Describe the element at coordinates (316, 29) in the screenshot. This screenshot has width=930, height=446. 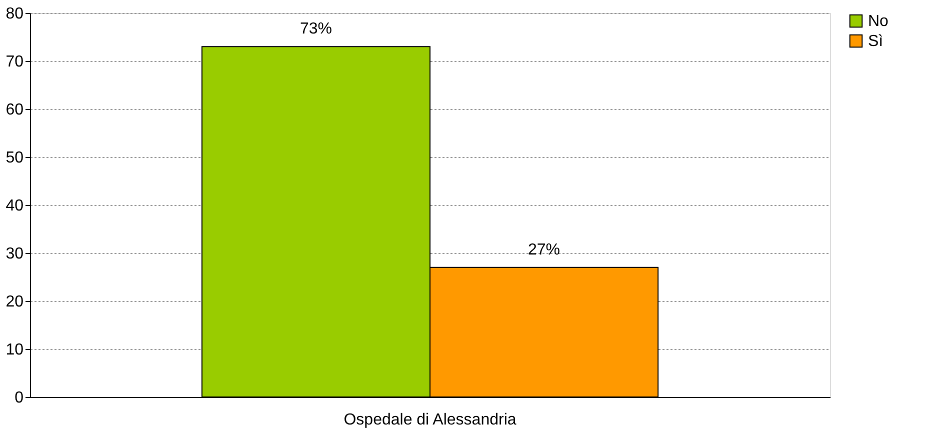
I see `data-label: 73%` at that location.